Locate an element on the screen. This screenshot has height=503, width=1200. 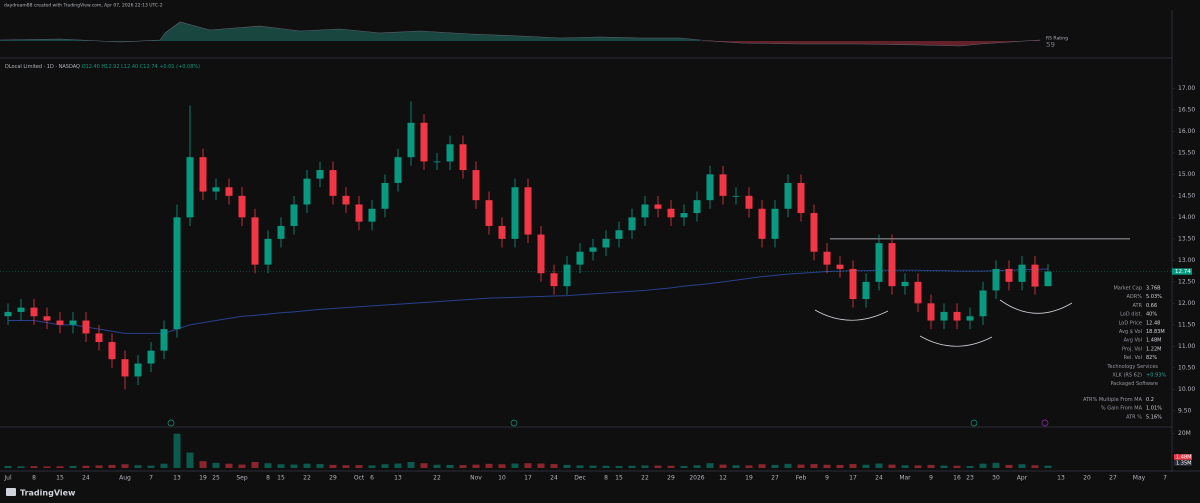
y-tick-label: 13.50 is located at coordinates (1186, 238).